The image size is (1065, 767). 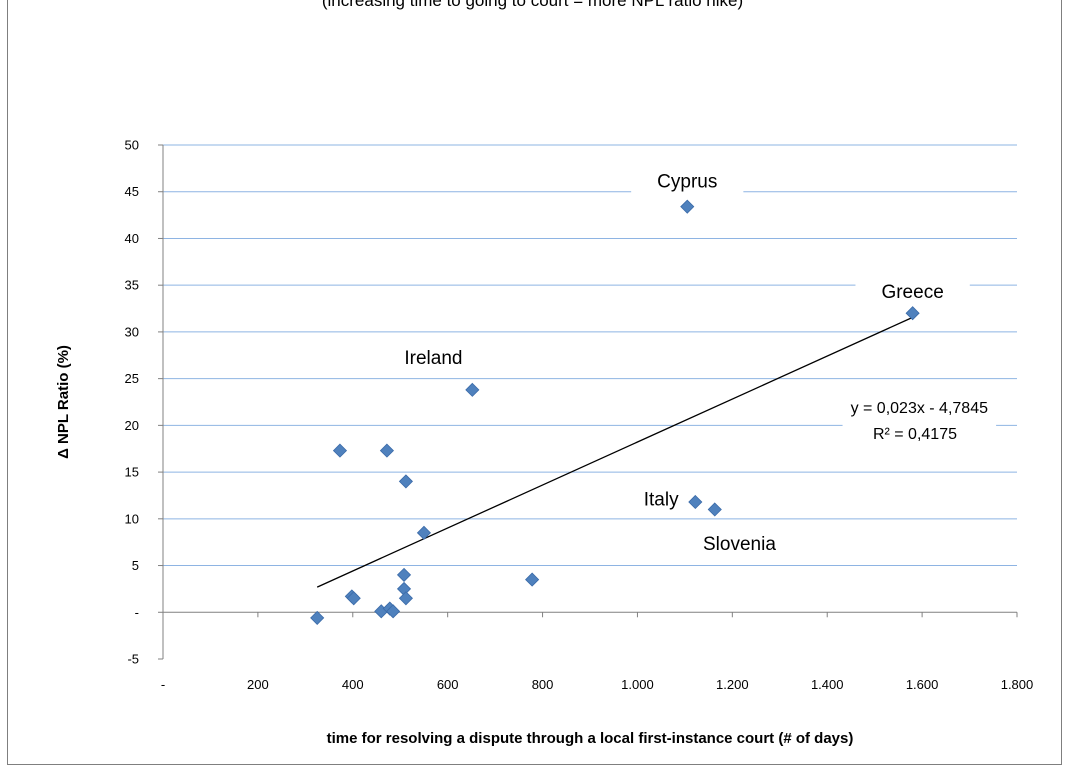 What do you see at coordinates (827, 684) in the screenshot?
I see `x-tick-label-7: 1.400` at bounding box center [827, 684].